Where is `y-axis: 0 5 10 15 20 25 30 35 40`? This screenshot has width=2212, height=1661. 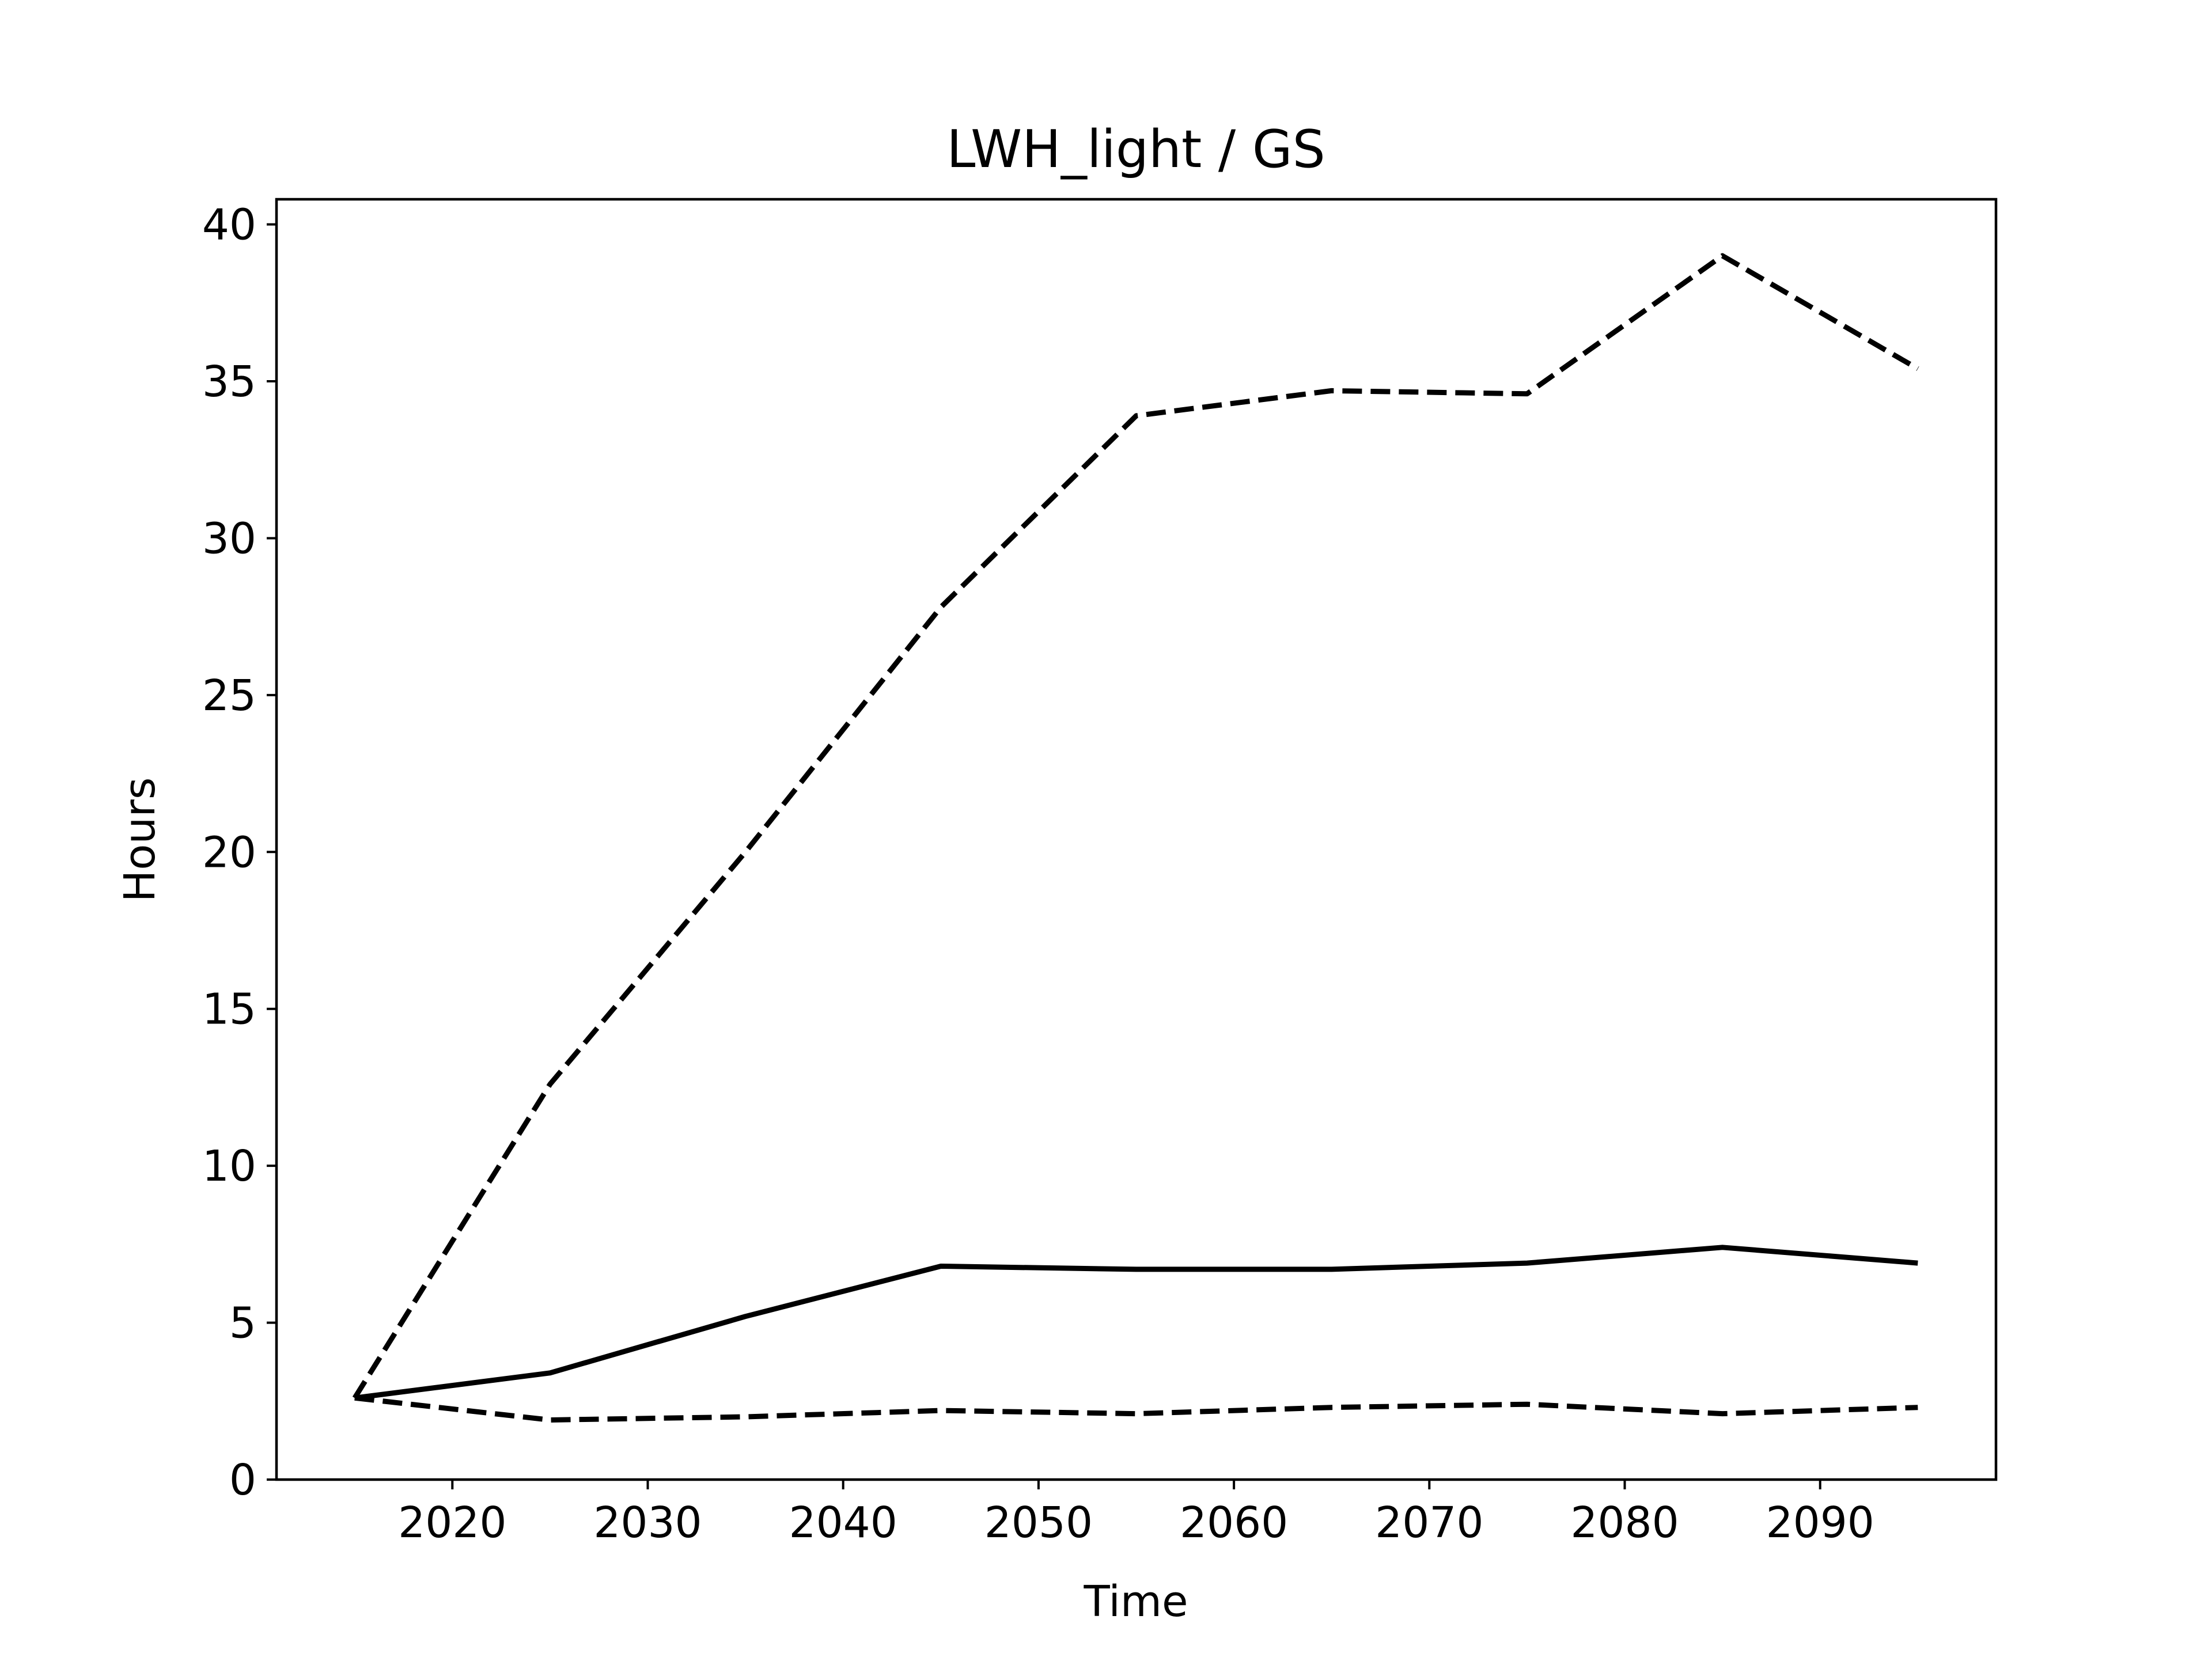
y-axis: 0 5 10 15 20 25 30 35 40 is located at coordinates (239, 852).